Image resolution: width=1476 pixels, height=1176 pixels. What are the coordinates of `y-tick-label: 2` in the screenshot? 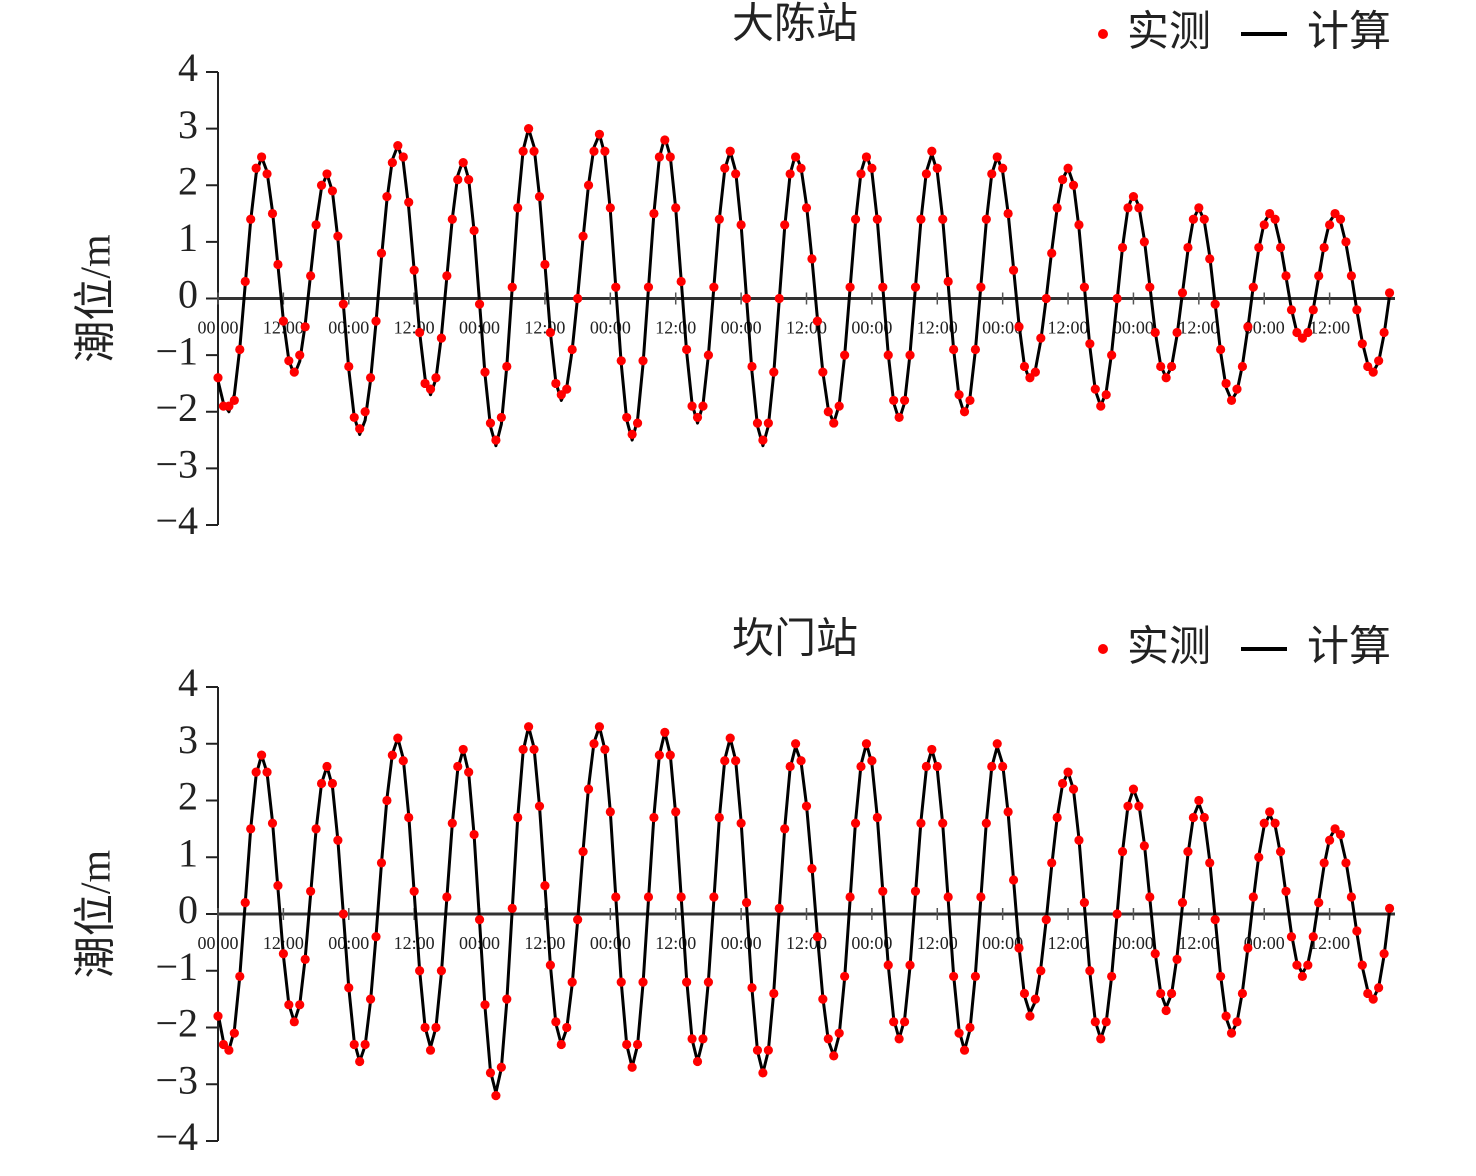 It's located at (188, 796).